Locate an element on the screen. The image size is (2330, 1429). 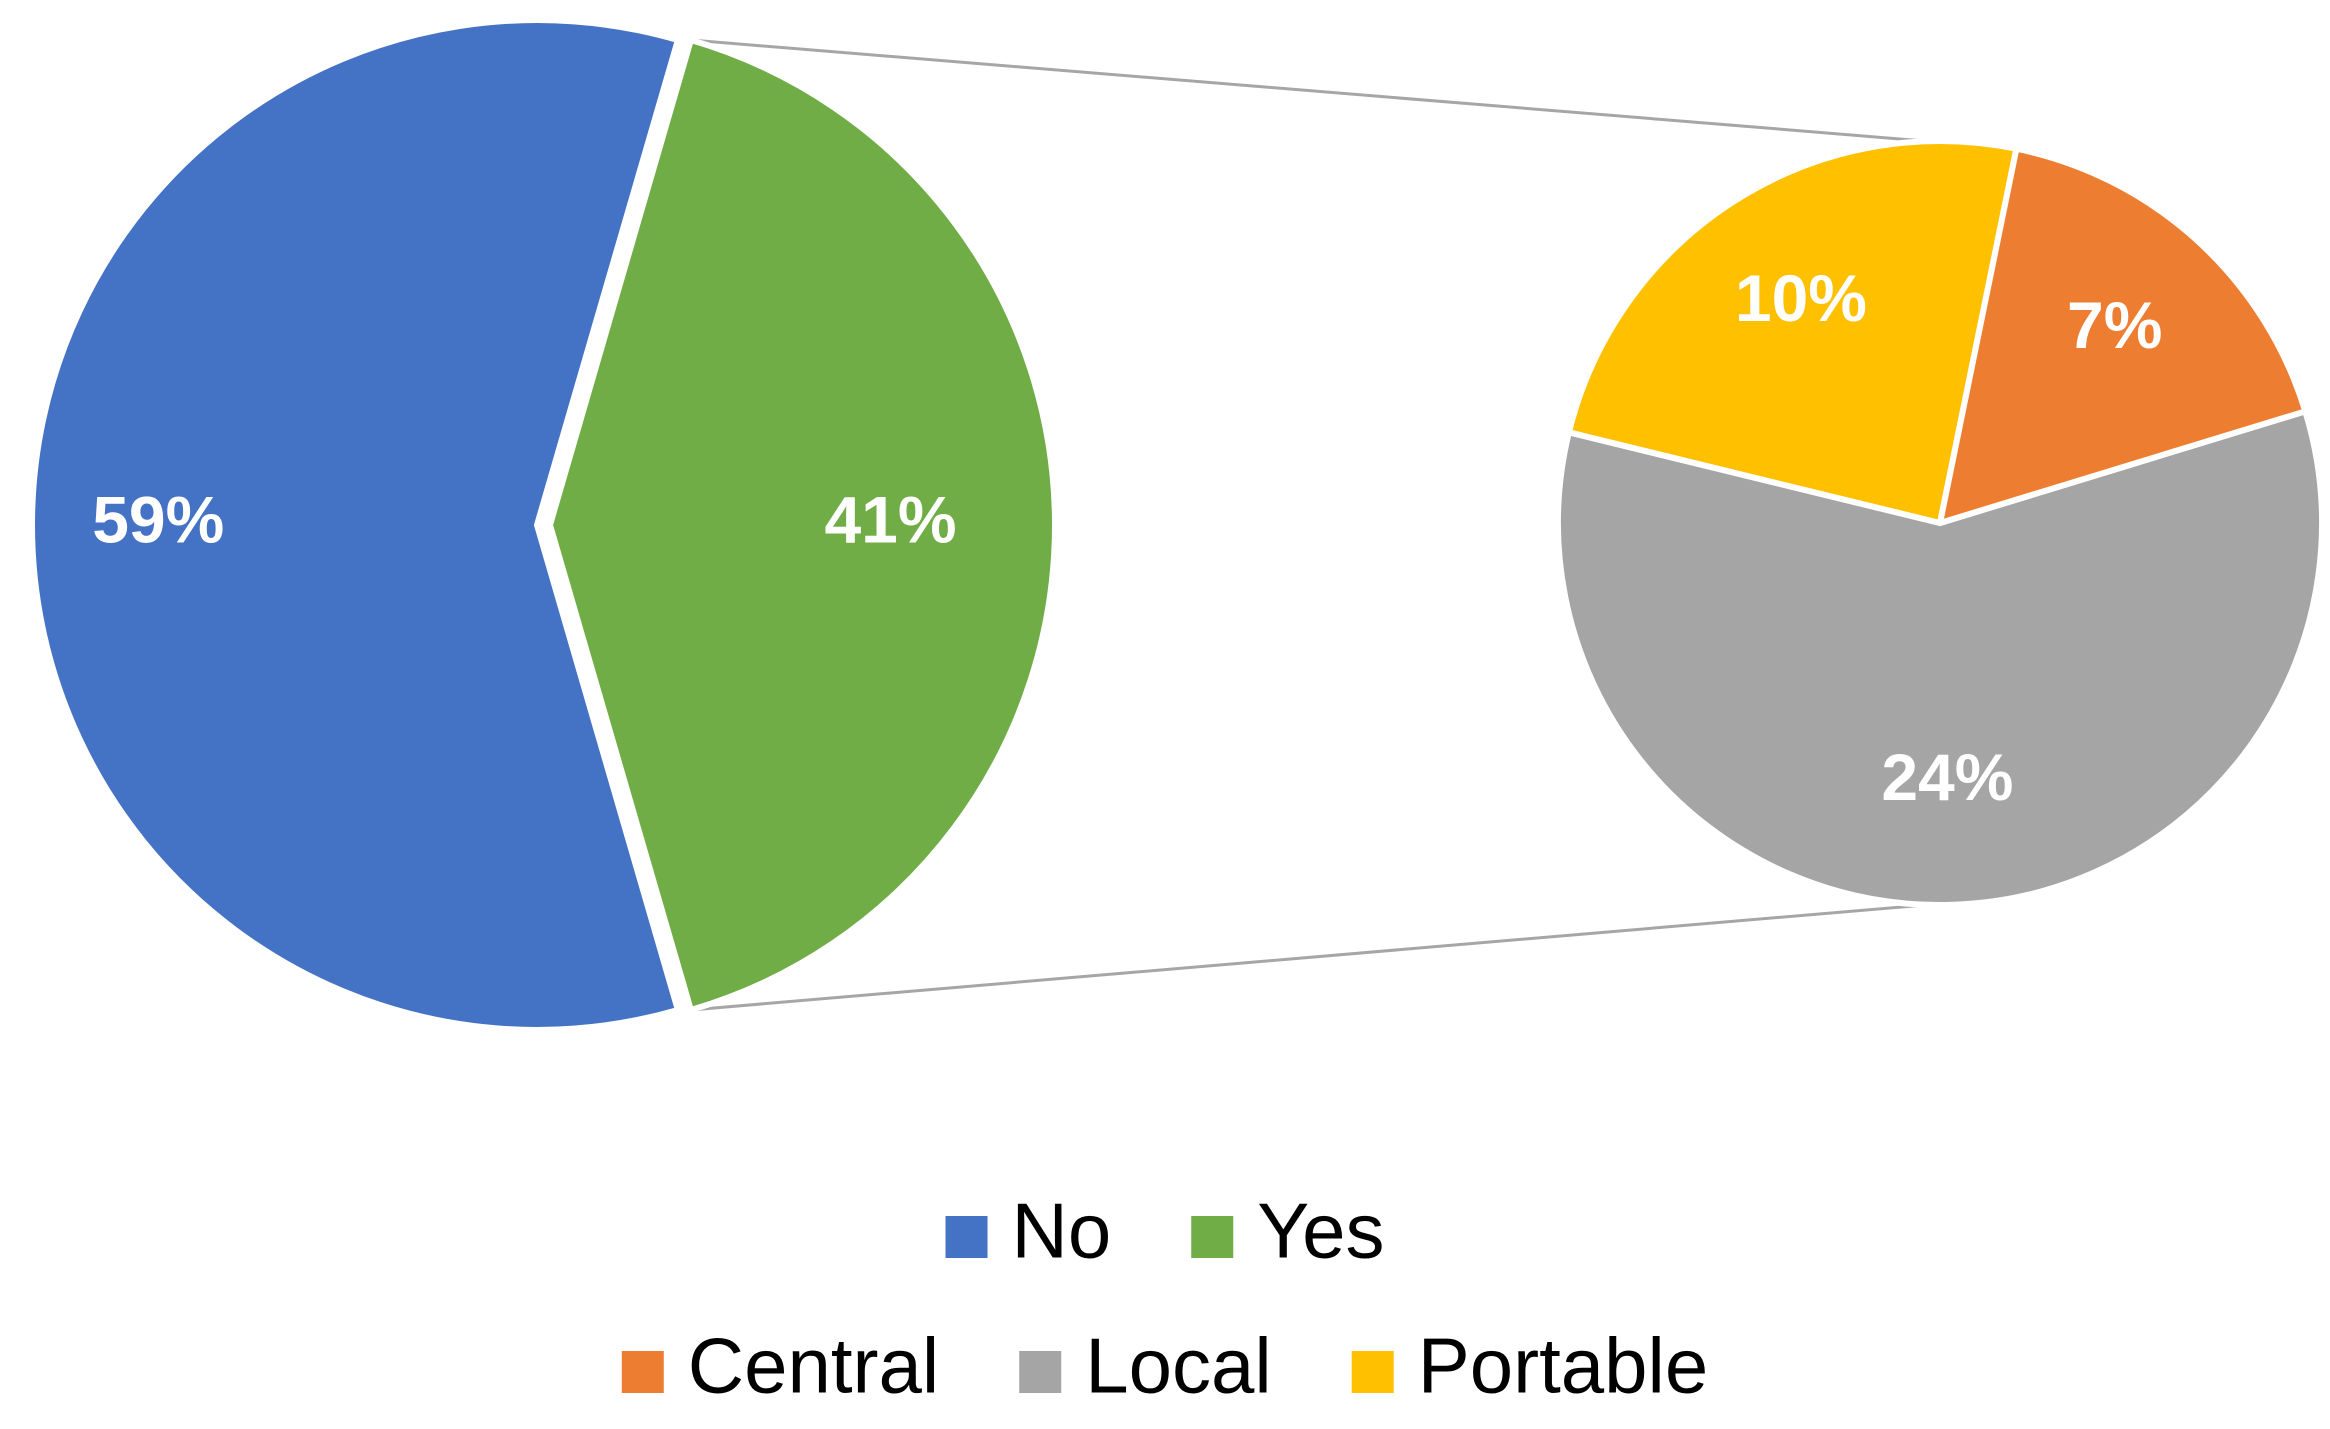
legend-swatch-central is located at coordinates (642, 1372).